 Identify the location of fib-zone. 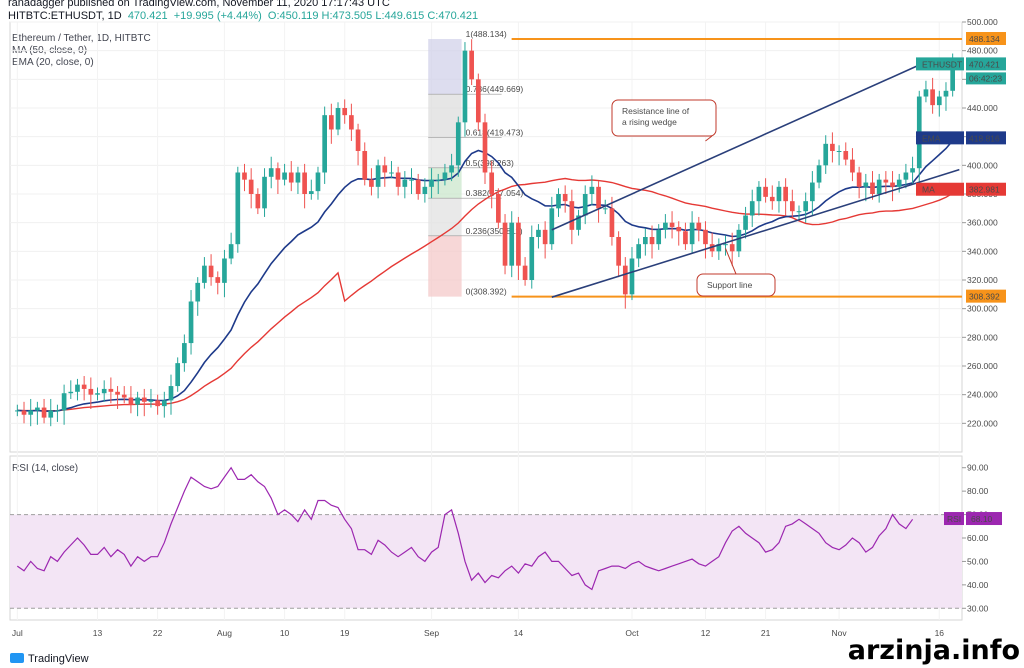
(445, 217).